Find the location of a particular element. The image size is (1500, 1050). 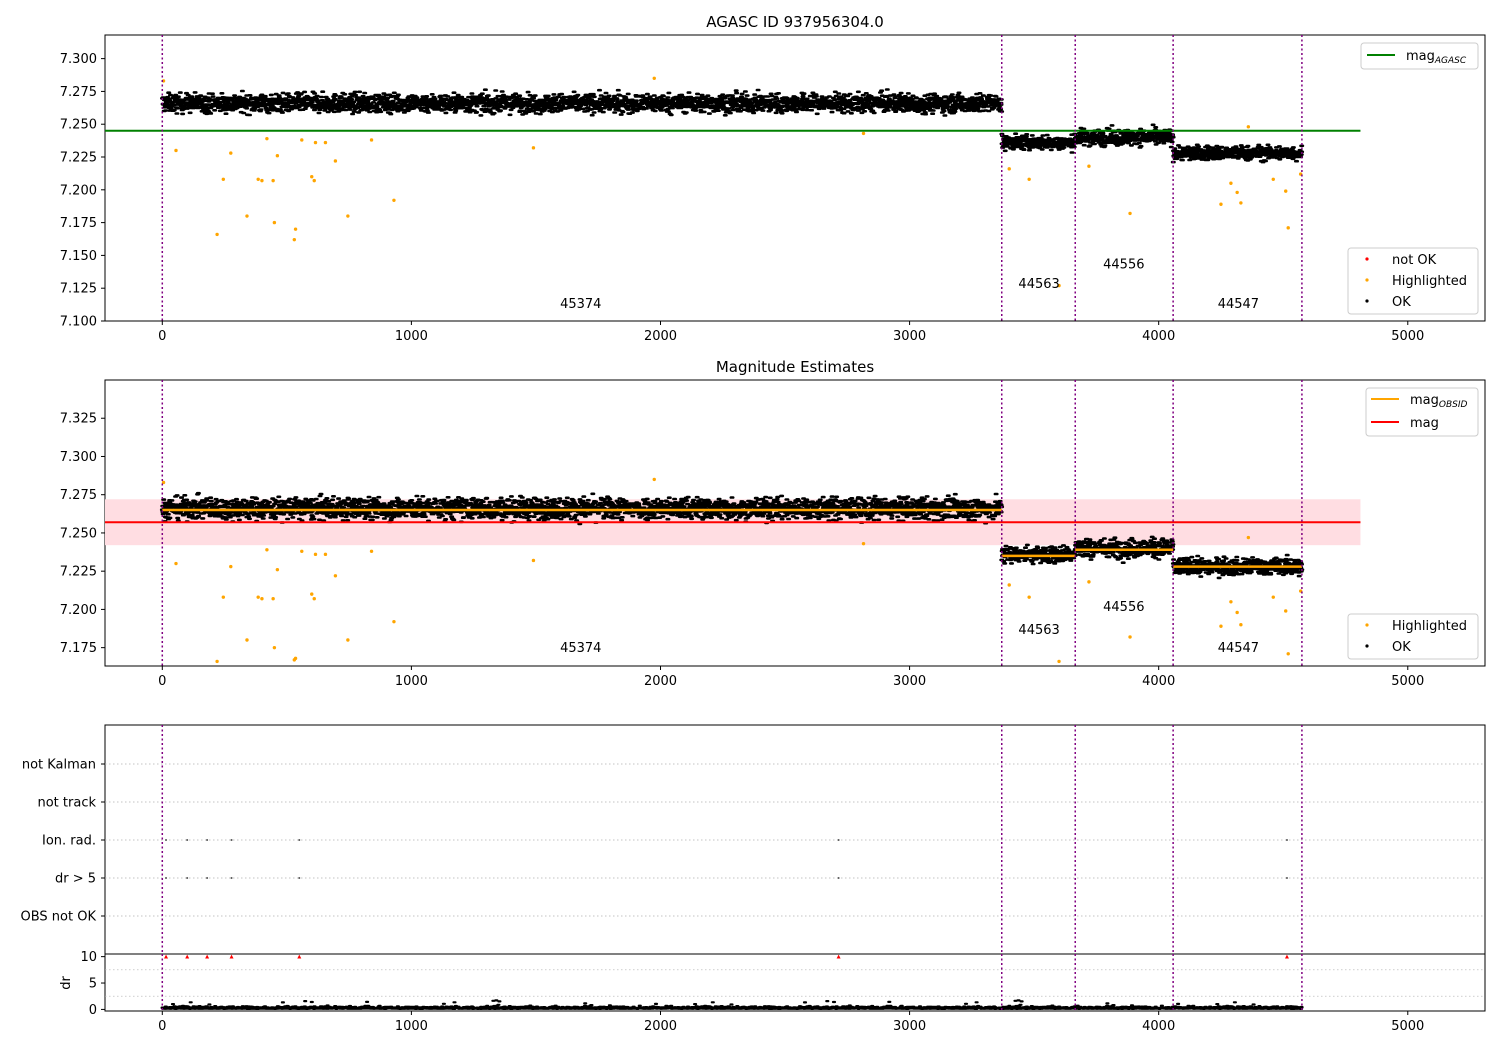

flag-points is located at coordinates (726, 859).